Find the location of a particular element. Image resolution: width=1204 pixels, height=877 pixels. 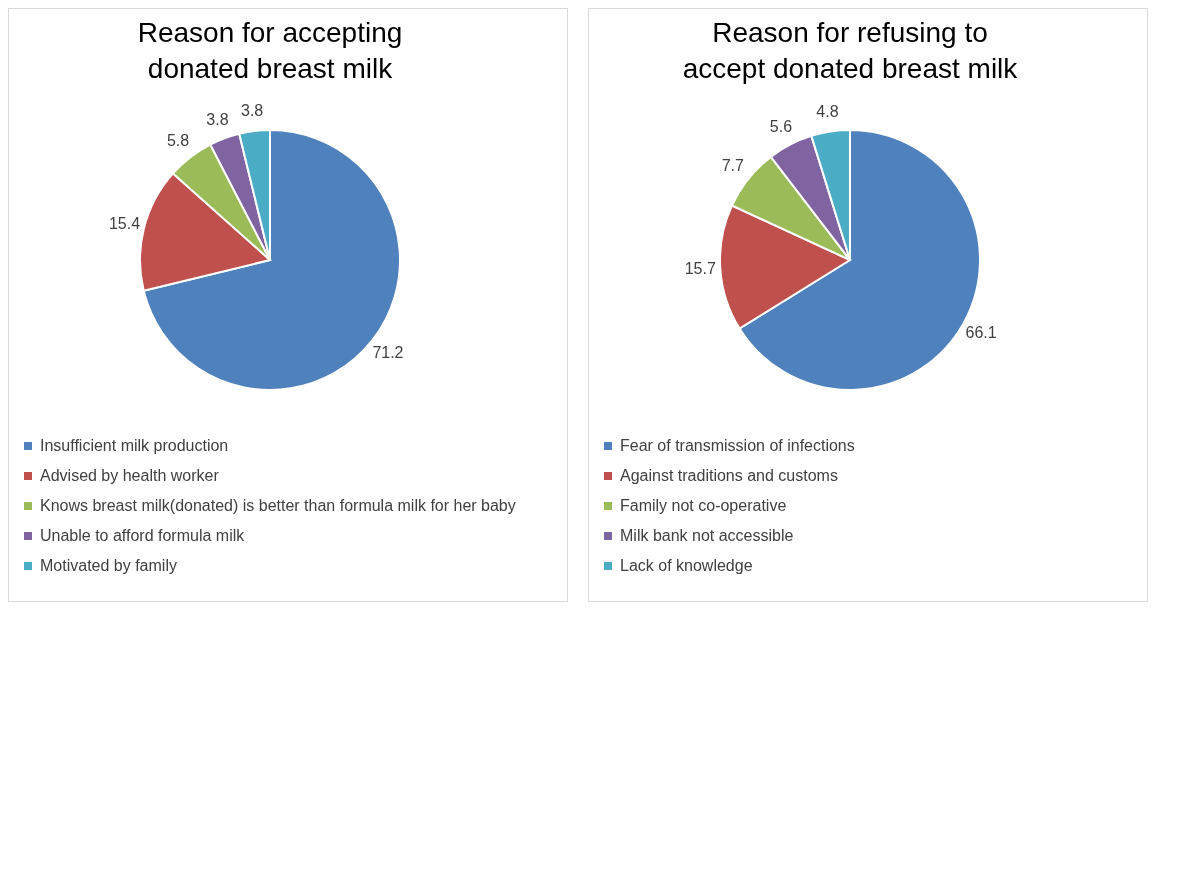

text: Reason for accepting donated breast milk is located at coordinates (270, 50).